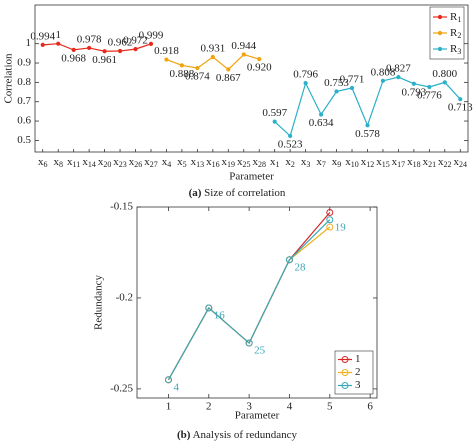  I want to click on data-label: 0.920, so click(259, 68).